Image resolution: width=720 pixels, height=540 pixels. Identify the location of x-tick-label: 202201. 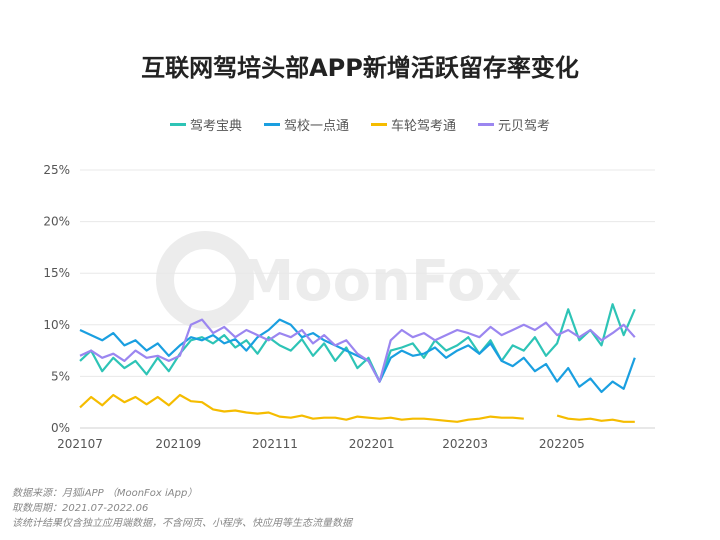
(372, 444).